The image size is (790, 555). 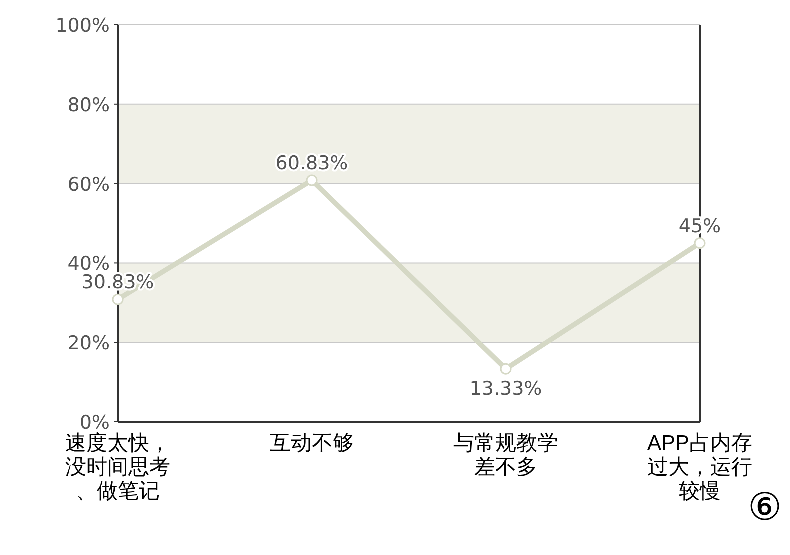 I want to click on y-tick-label: 60%, so click(x=89, y=185).